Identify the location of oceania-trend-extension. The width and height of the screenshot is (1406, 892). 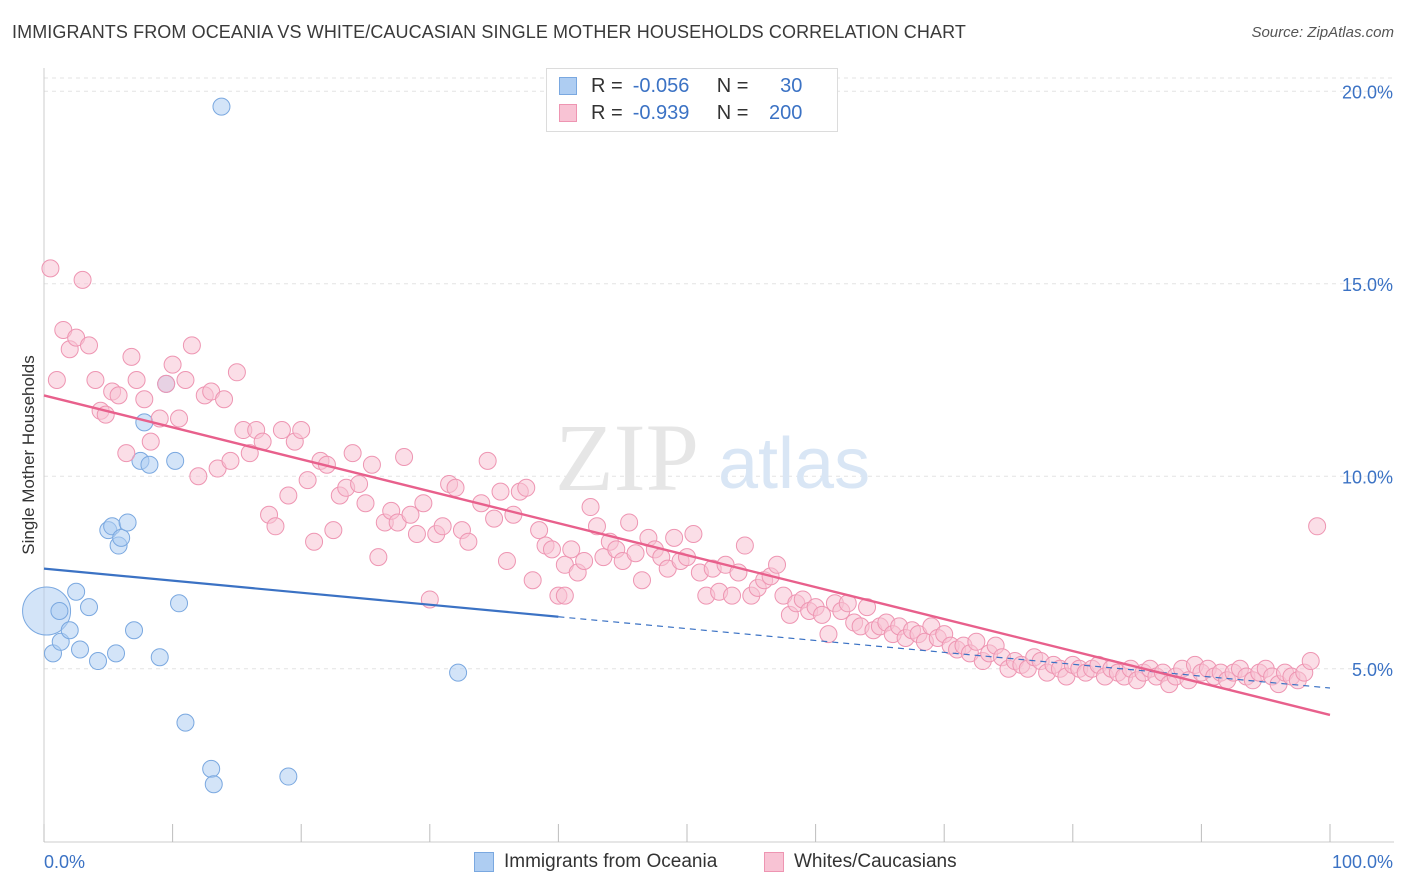
(944, 652).